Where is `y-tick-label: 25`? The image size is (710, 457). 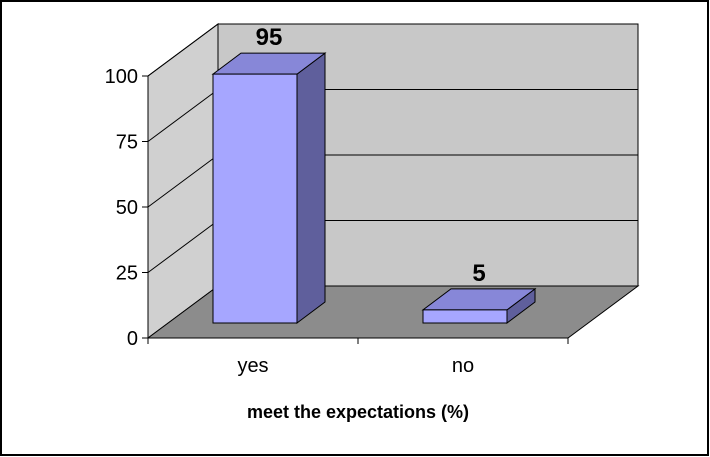
y-tick-label: 25 is located at coordinates (127, 274).